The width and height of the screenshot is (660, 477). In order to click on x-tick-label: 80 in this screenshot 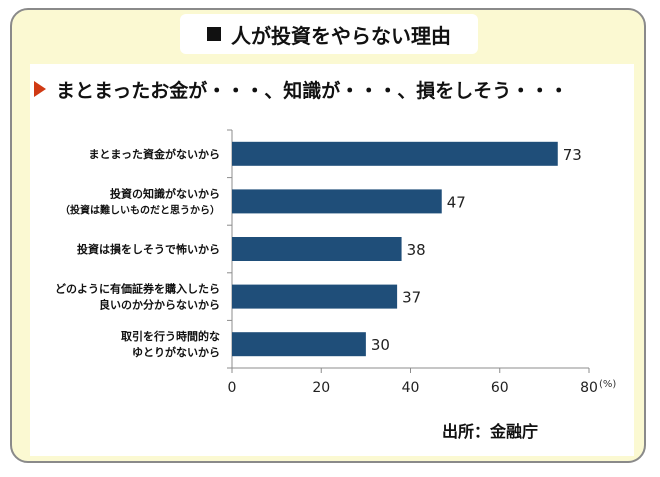, I will do `click(589, 388)`.